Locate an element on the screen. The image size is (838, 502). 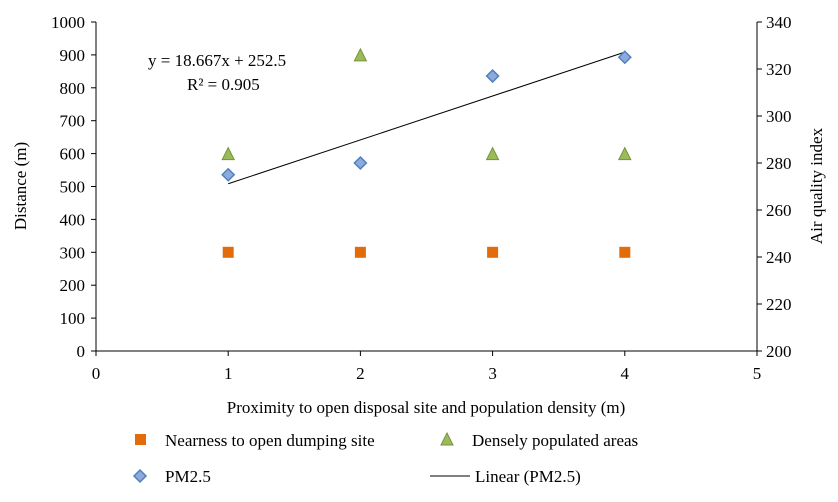
legend-label-nearness: Nearness to open dumping site is located at coordinates (270, 440).